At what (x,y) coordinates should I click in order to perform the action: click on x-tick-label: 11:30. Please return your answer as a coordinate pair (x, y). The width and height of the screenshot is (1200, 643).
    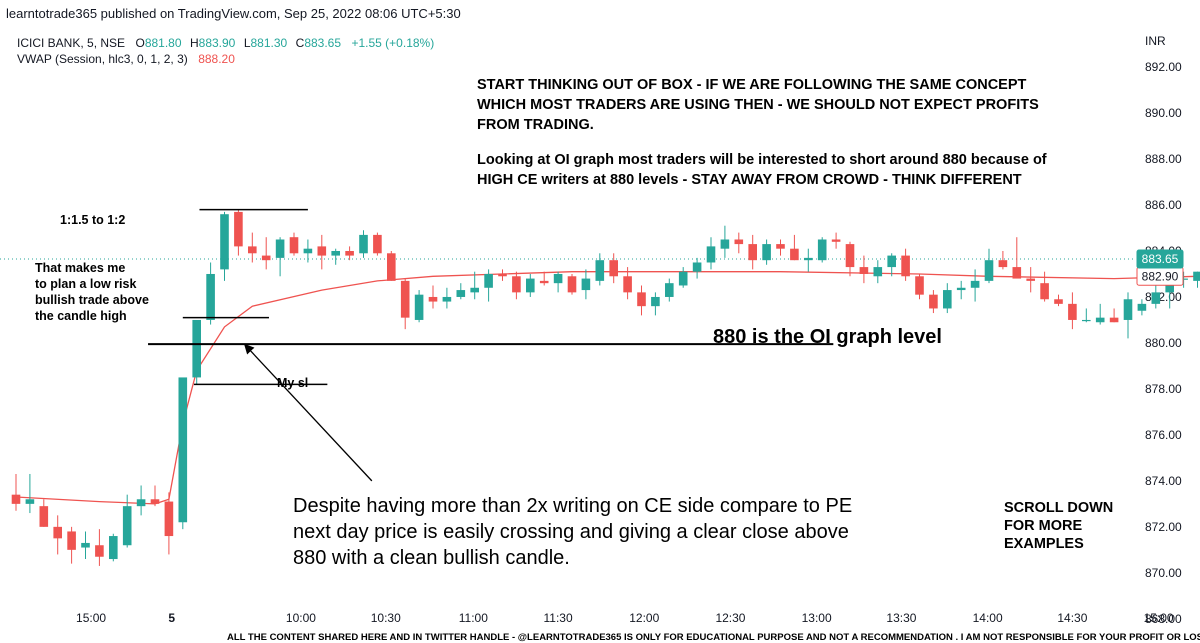
    Looking at the image, I should click on (558, 618).